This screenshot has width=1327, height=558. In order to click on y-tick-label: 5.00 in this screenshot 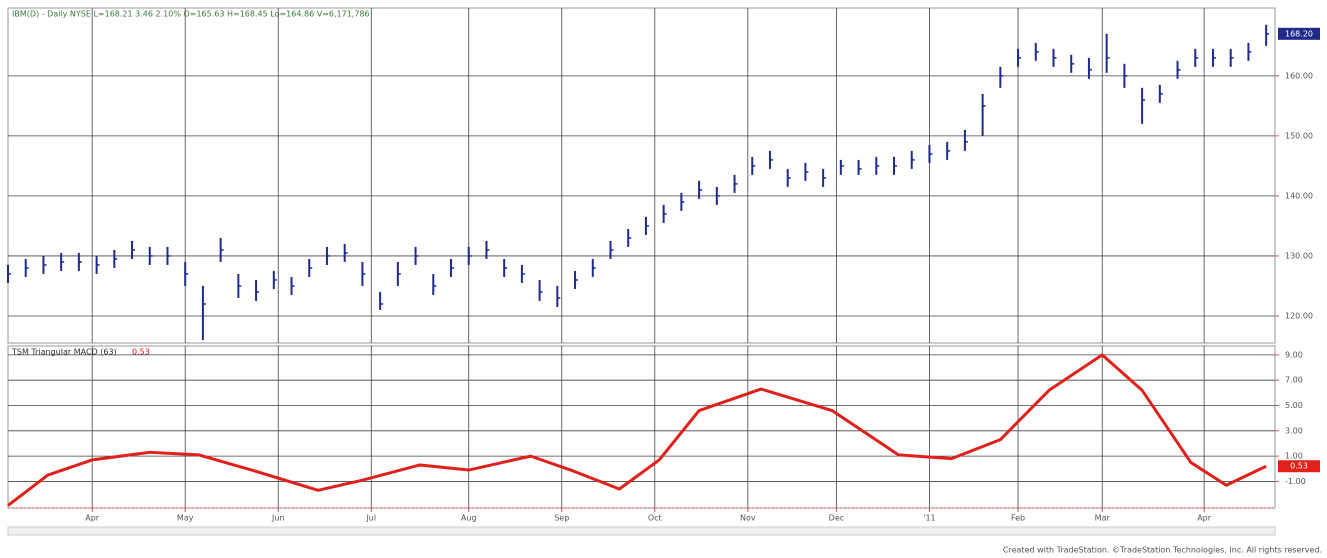, I will do `click(1294, 405)`.